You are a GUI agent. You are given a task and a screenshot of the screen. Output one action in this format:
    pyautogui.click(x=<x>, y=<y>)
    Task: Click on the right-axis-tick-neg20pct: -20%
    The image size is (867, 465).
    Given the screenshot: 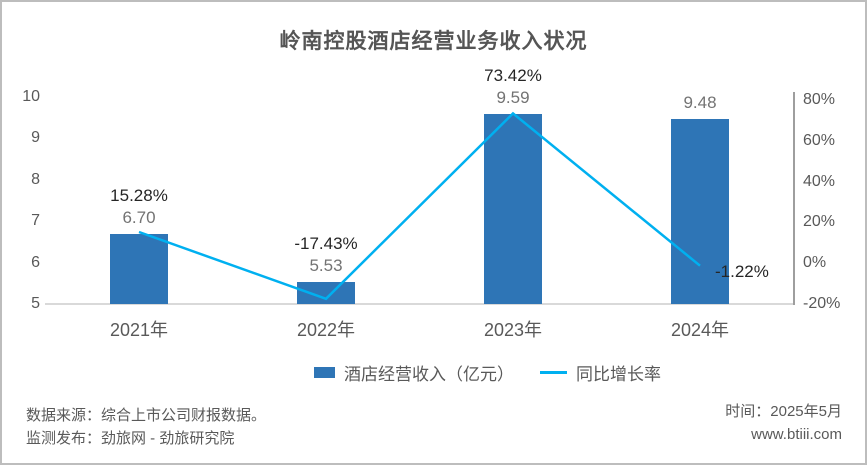 What is the action you would take?
    pyautogui.click(x=822, y=303)
    